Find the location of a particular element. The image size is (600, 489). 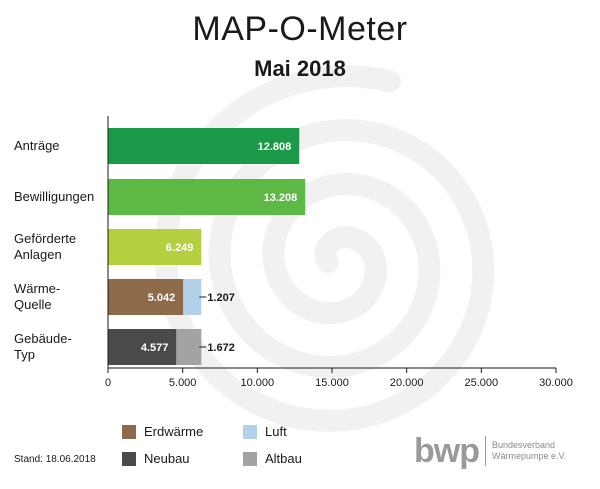

bar-erdw-rme is located at coordinates (146, 297).